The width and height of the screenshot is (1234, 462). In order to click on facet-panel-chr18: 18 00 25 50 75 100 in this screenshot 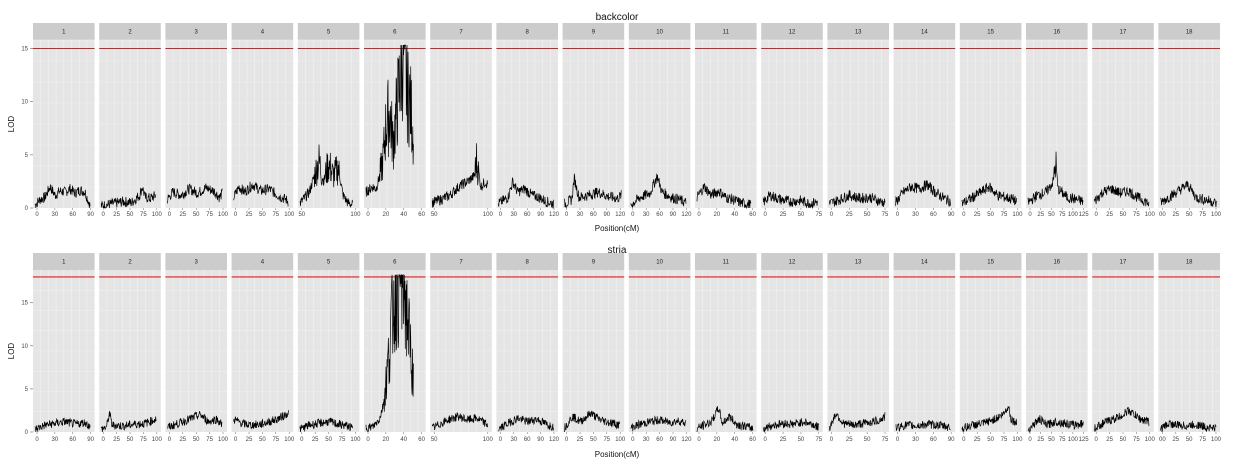, I will do `click(1190, 348)`.